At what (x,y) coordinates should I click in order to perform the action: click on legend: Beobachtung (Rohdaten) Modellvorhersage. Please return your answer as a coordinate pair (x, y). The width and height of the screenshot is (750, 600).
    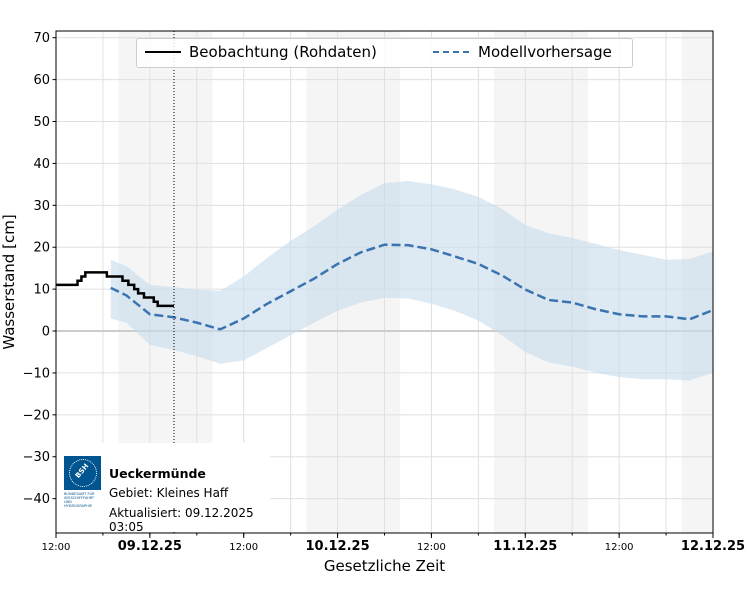
    Looking at the image, I should click on (384, 53).